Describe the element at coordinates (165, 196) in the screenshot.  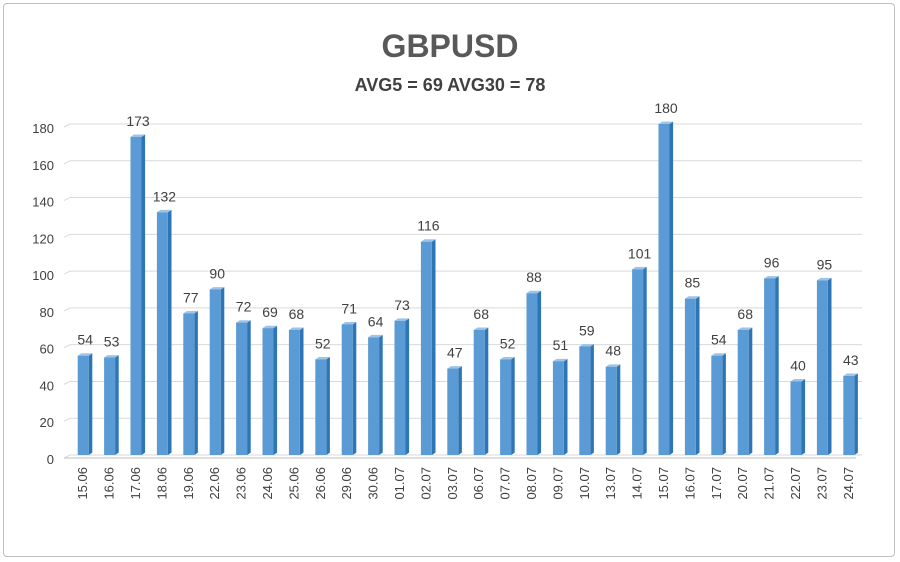
I see `data-label: 132` at that location.